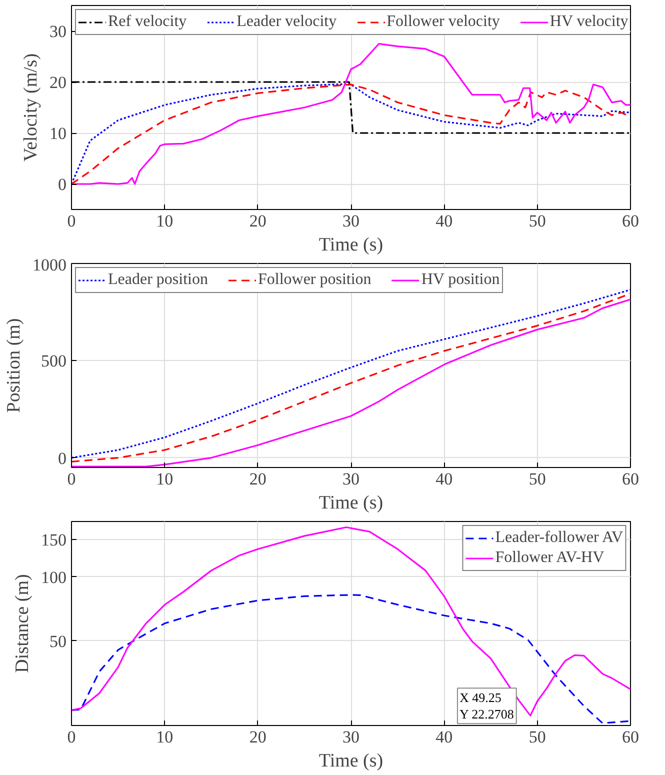 The image size is (665, 775). I want to click on annotation: X 49.25 Y 22.2708, so click(486, 706).